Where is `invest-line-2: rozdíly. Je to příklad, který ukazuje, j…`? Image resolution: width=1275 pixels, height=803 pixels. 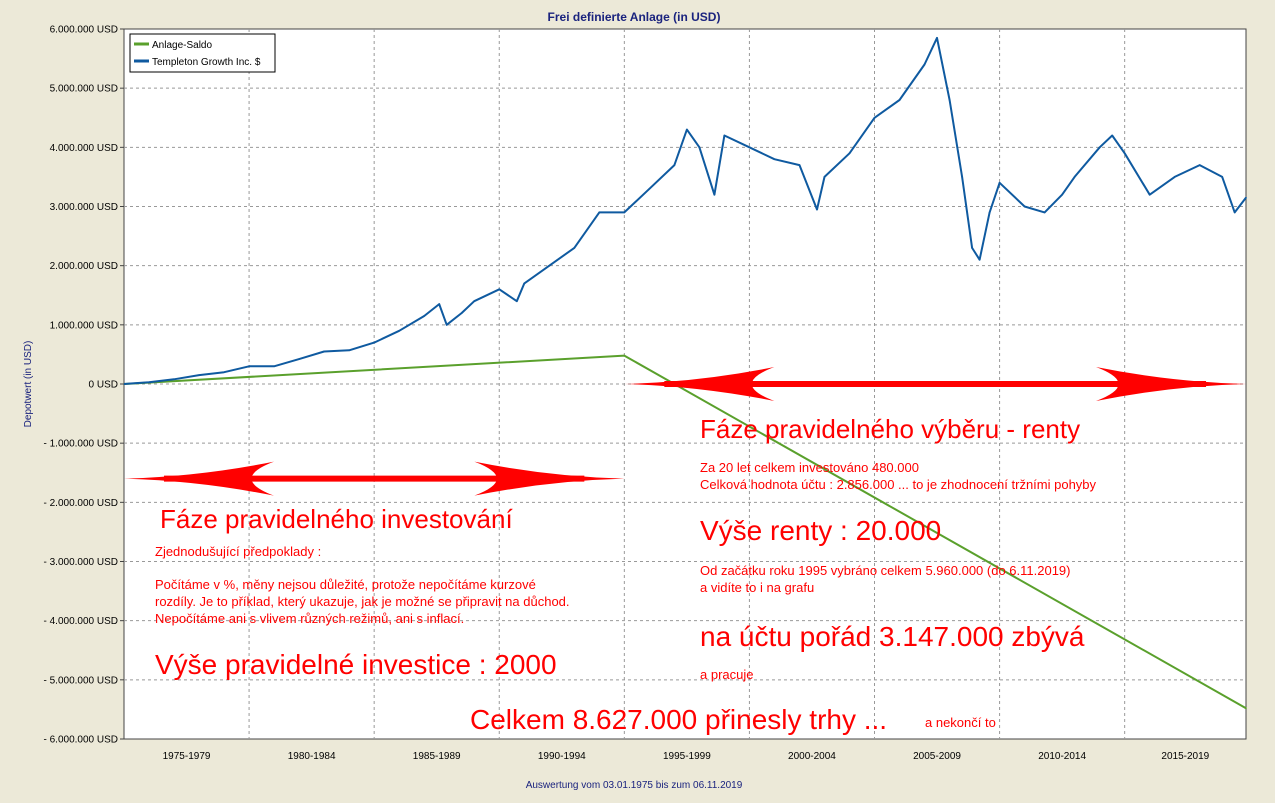 invest-line-2: rozdíly. Je to příklad, který ukazuje, j… is located at coordinates (362, 601).